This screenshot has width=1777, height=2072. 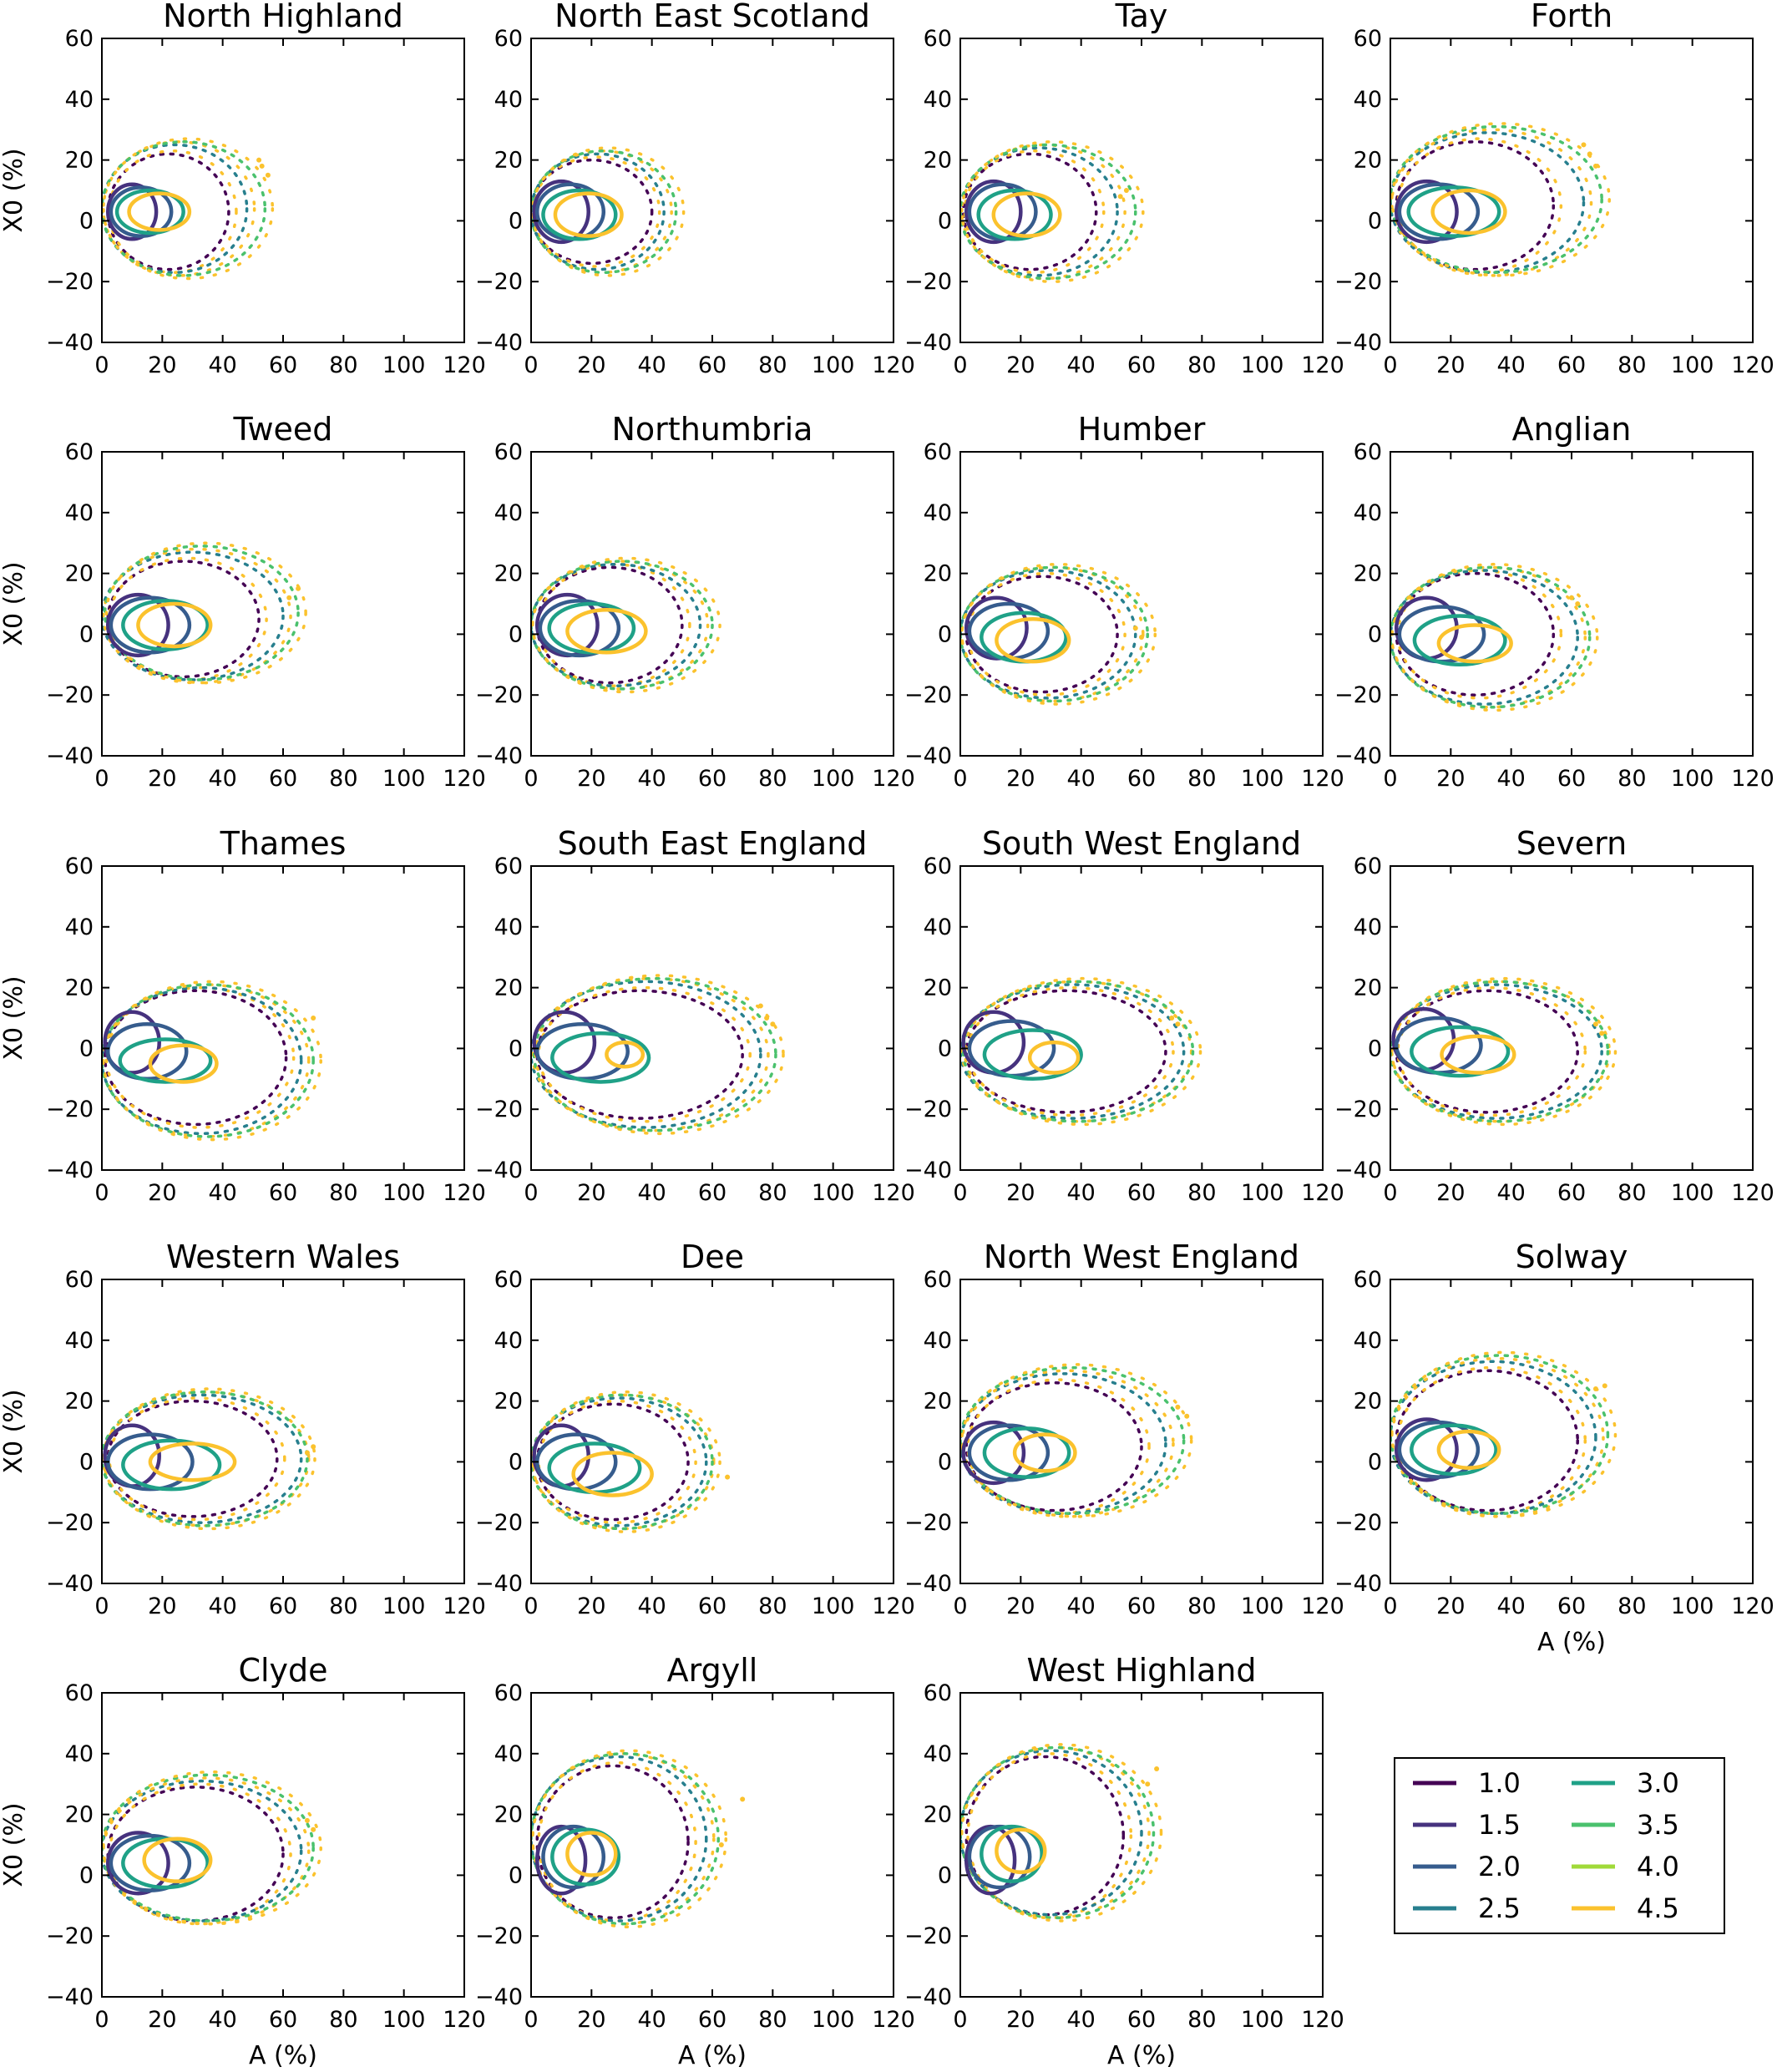 I want to click on panel-title: South East England, so click(x=713, y=843).